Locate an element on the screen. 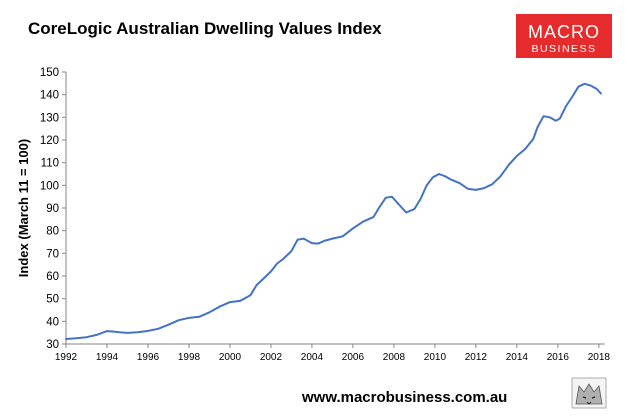 This screenshot has width=630, height=417. y-tick-label: 50 is located at coordinates (52, 300).